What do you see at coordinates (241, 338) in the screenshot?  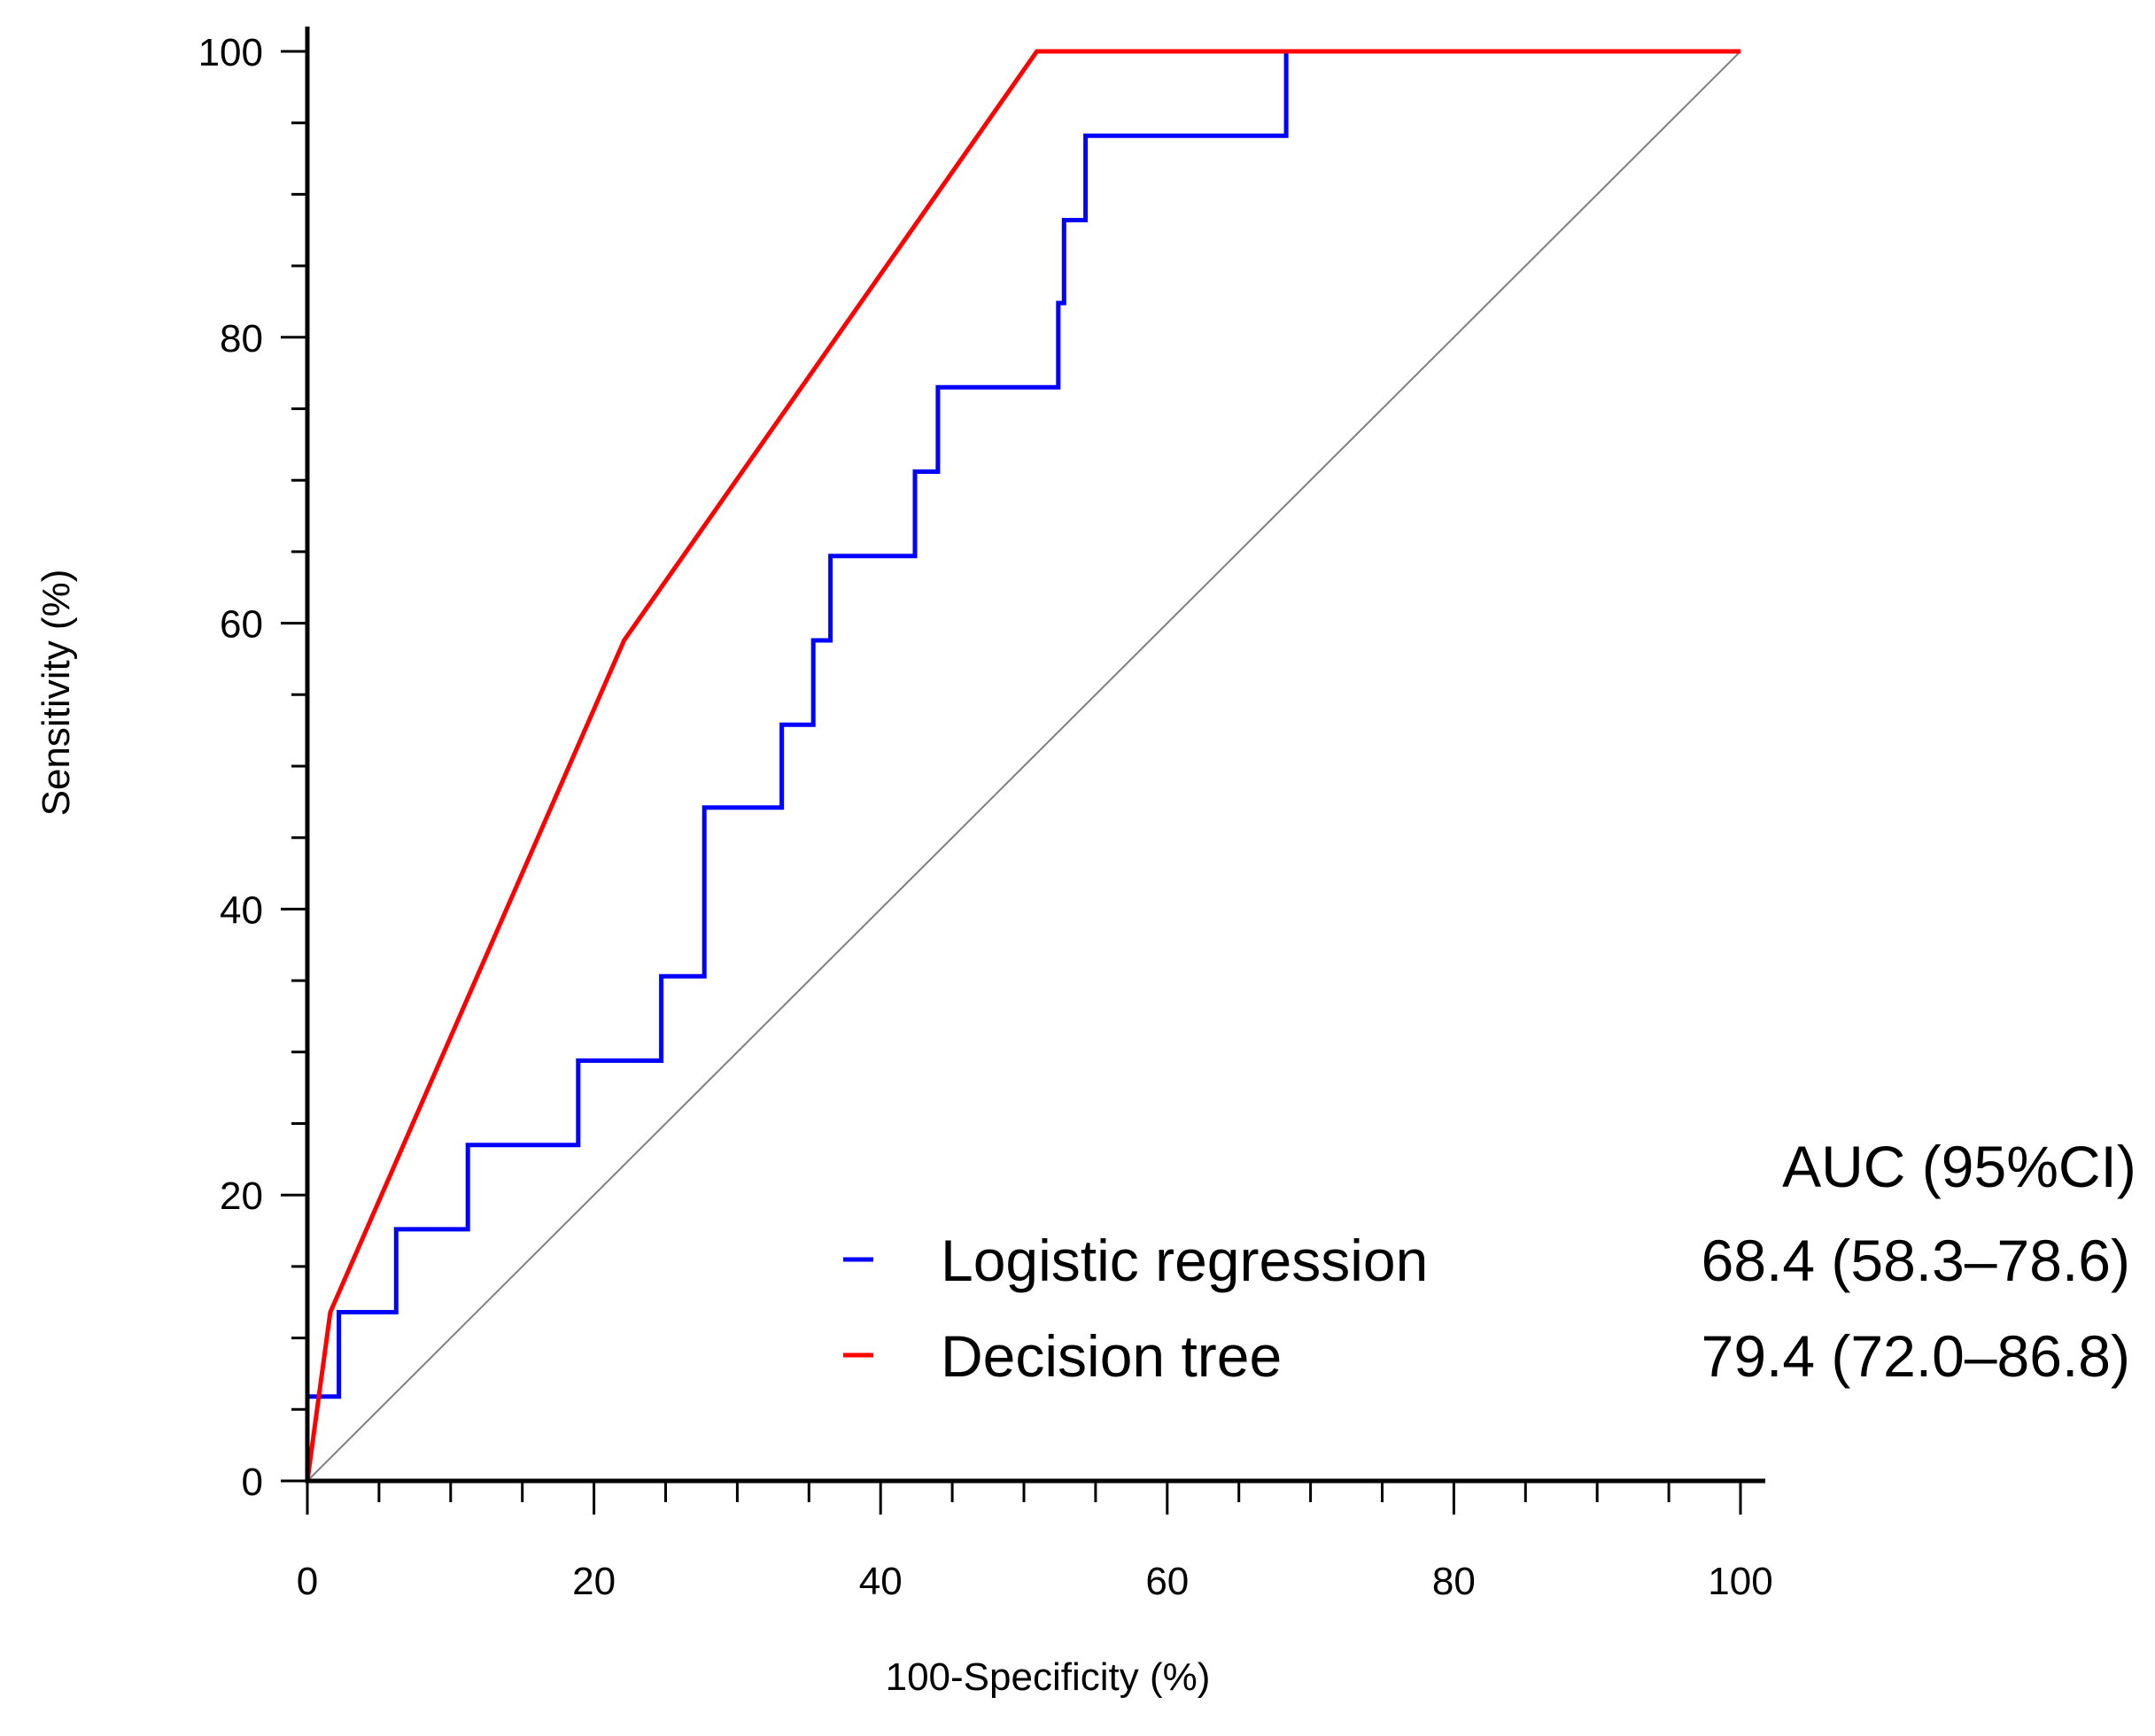 I see `y-tick-label-80: 80` at bounding box center [241, 338].